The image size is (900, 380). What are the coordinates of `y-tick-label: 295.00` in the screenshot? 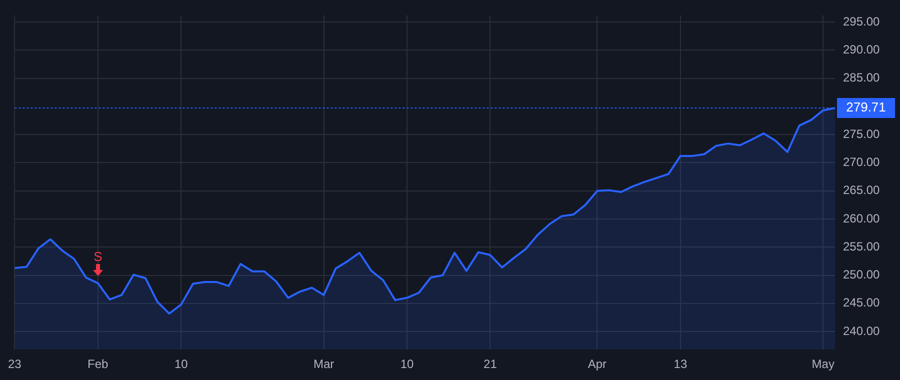 It's located at (861, 21).